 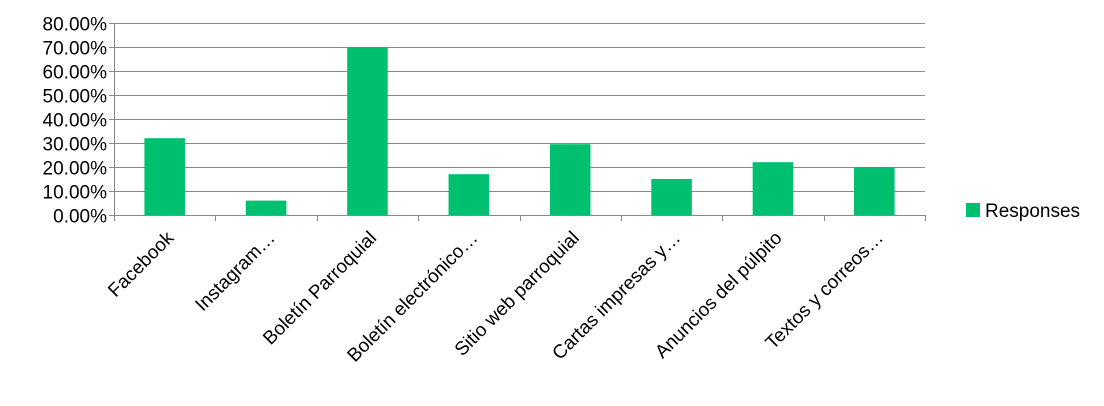 What do you see at coordinates (75, 25) in the screenshot?
I see `y-tick-label: 80.00%` at bounding box center [75, 25].